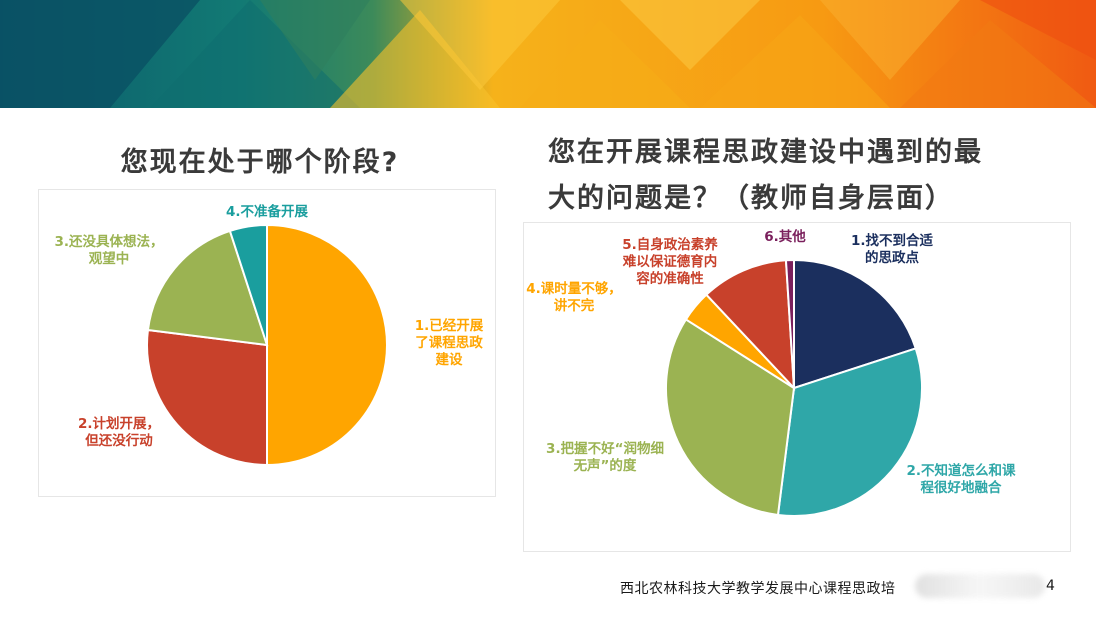  I want to click on chart2-pie, so click(794, 387).